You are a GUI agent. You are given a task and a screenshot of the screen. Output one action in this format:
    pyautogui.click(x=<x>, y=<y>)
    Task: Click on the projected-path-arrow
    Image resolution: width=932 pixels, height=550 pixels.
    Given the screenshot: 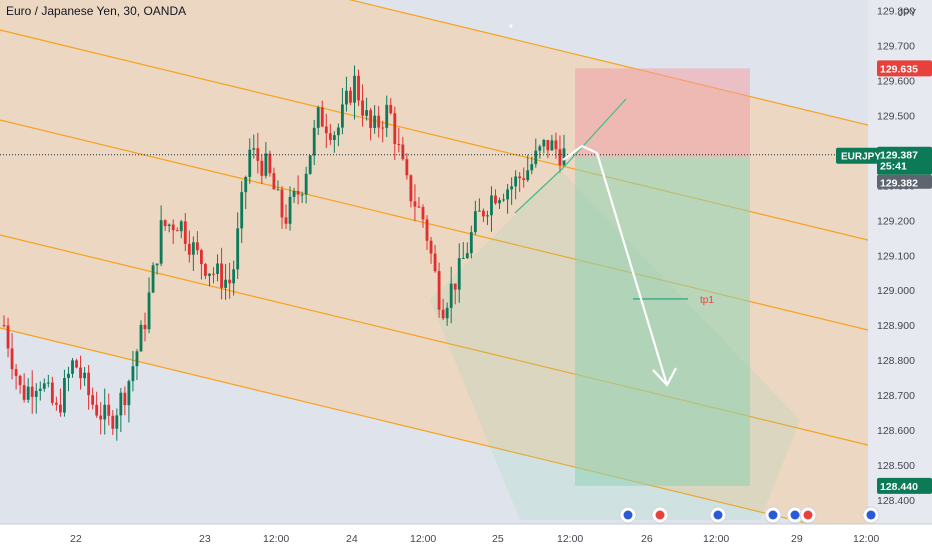 What is the action you would take?
    pyautogui.click(x=615, y=265)
    